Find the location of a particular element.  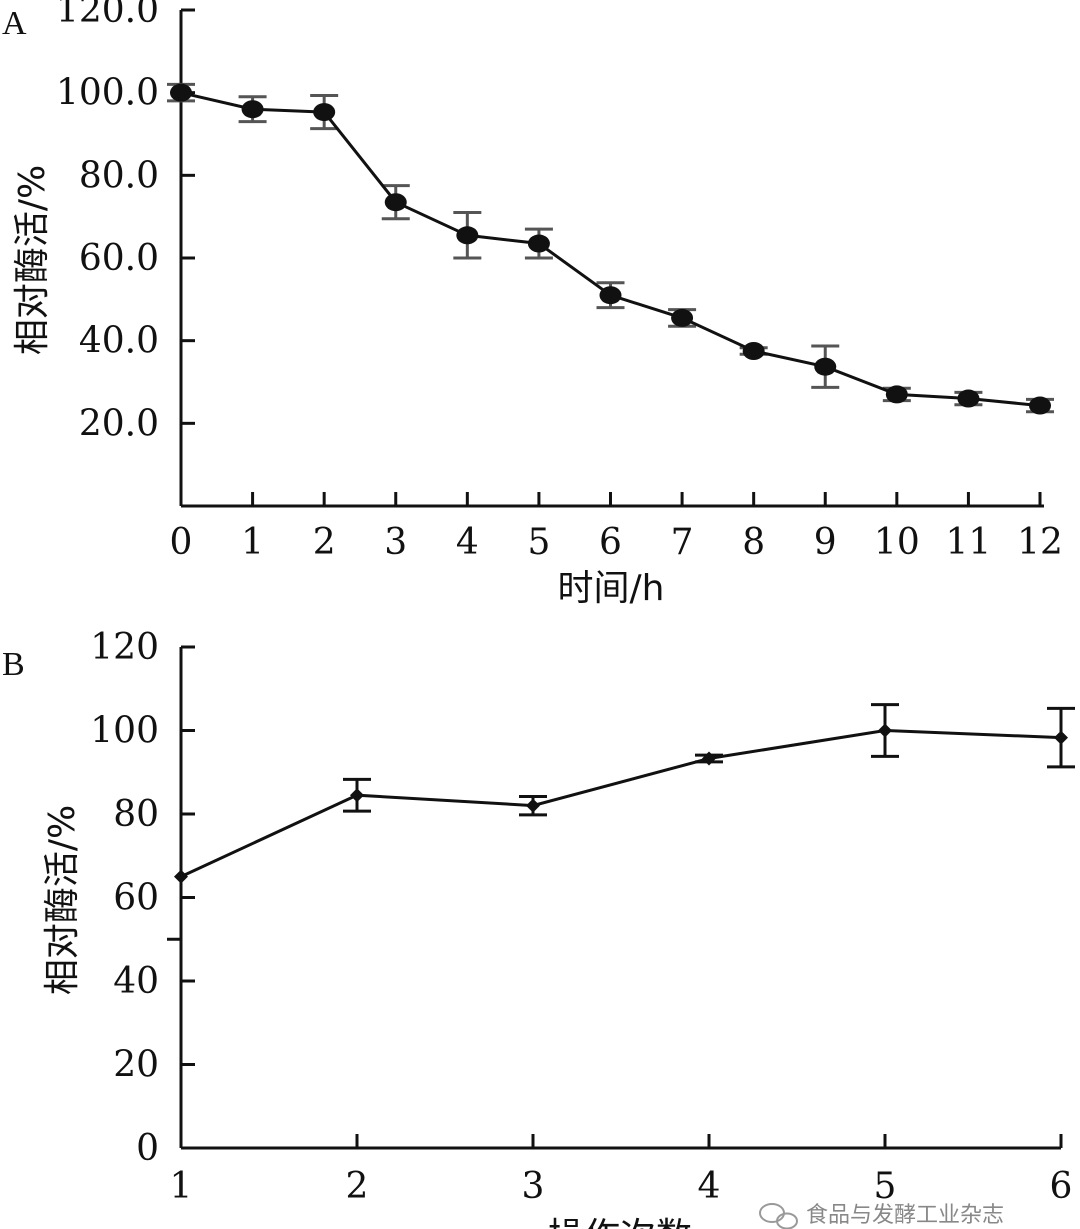

watermark-text: 食品与发酵工业杂志 is located at coordinates (905, 1215).